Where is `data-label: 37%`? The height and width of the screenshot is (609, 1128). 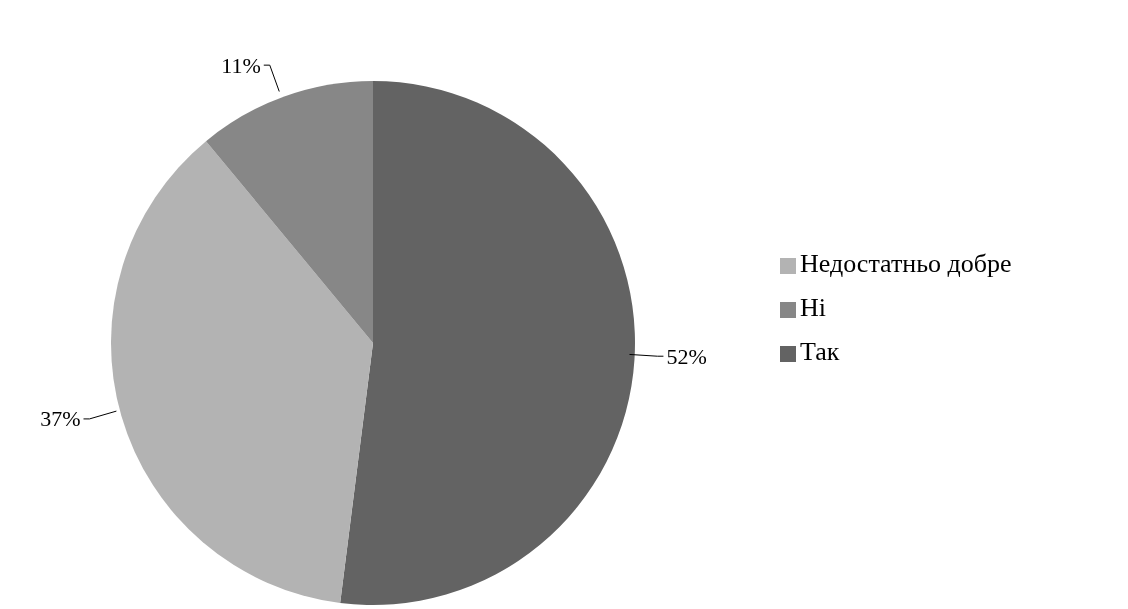 data-label: 37% is located at coordinates (60, 419).